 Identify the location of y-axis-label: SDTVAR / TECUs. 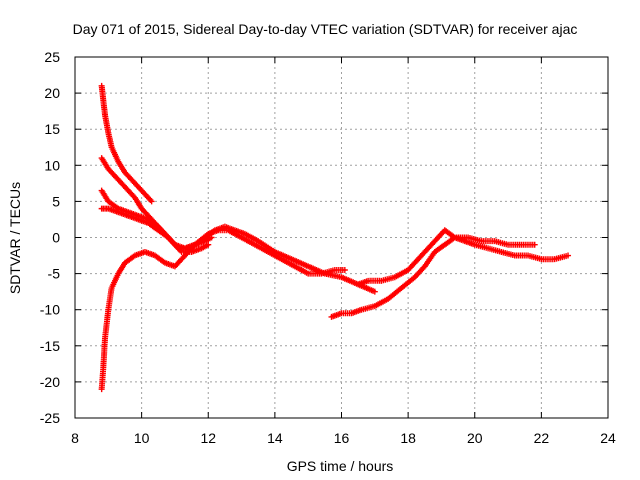
(15, 238).